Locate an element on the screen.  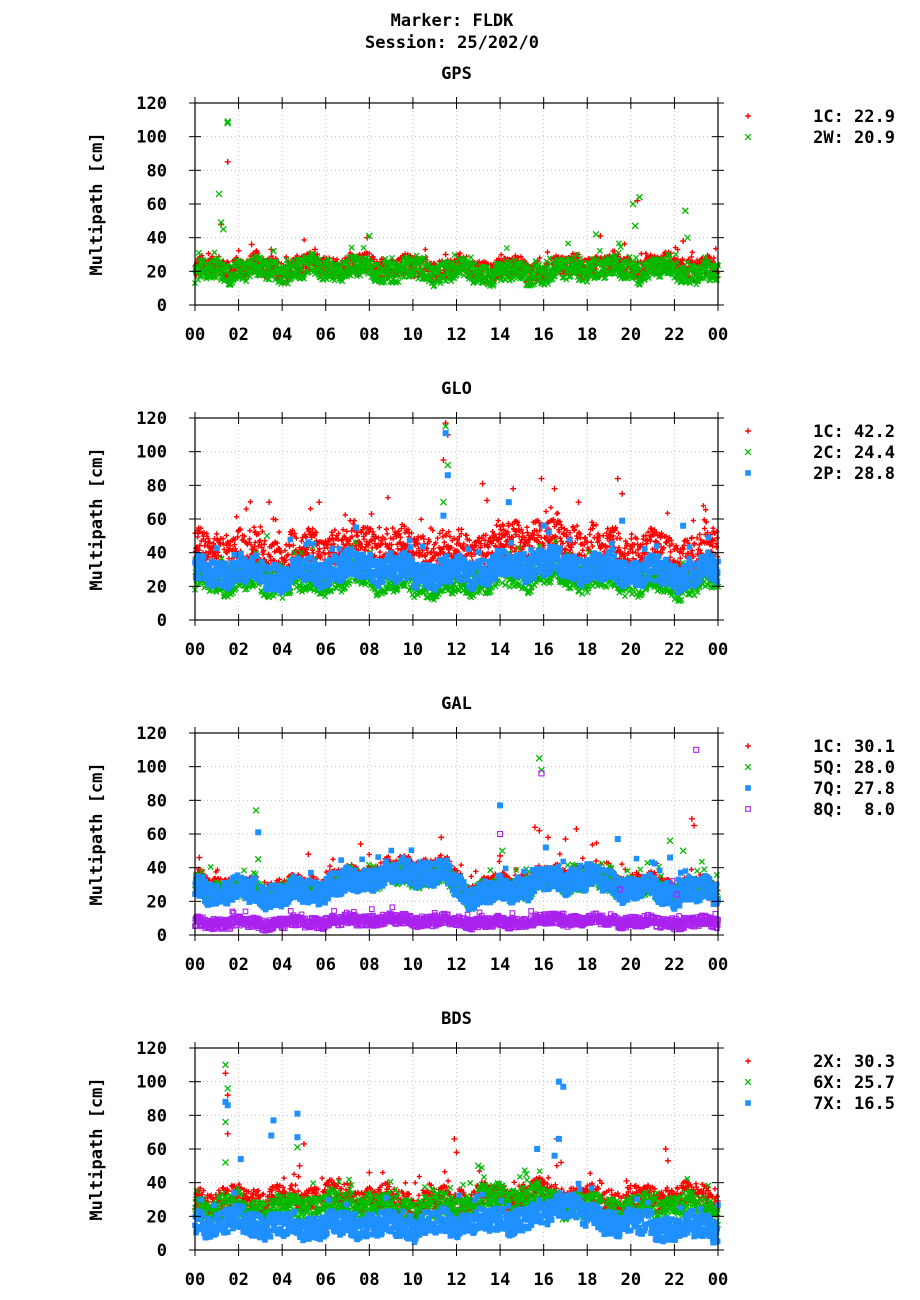
y-axis-label-gps: Multipath [cm] is located at coordinates (97, 203).